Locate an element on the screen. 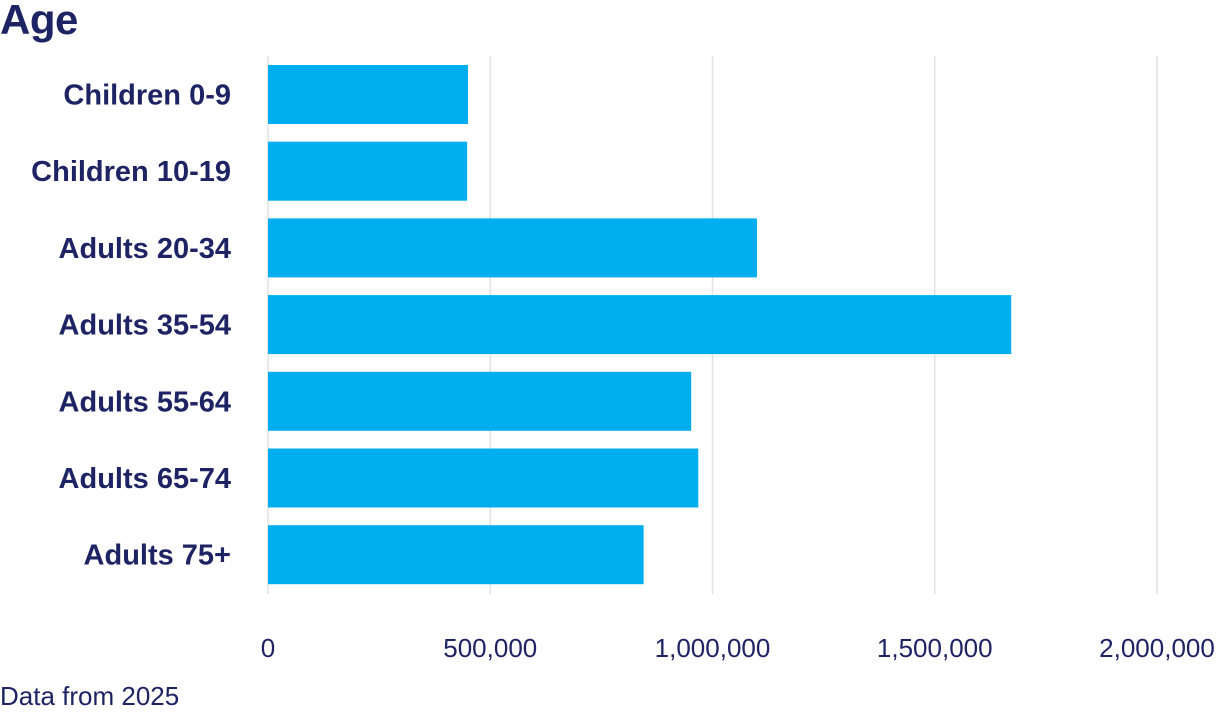 This screenshot has height=714, width=1230. category-label: Adults 35-54 is located at coordinates (145, 326).